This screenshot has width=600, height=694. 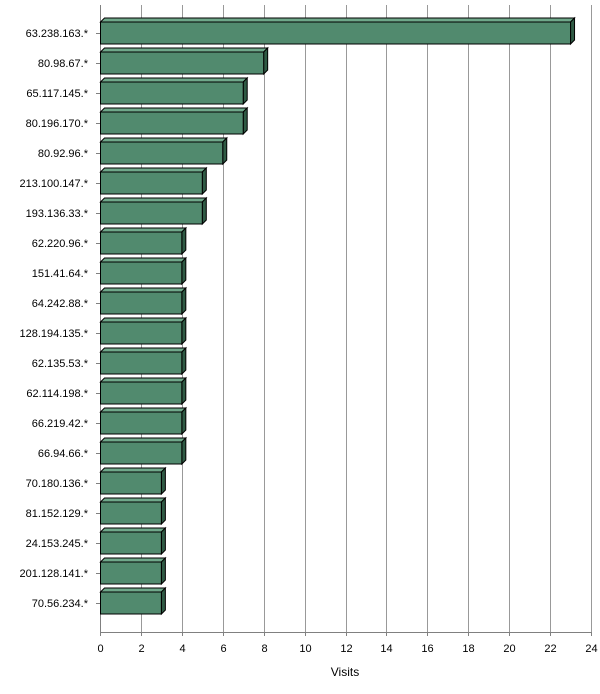 What do you see at coordinates (57, 544) in the screenshot?
I see `category-label-17: 24.153.245.*` at bounding box center [57, 544].